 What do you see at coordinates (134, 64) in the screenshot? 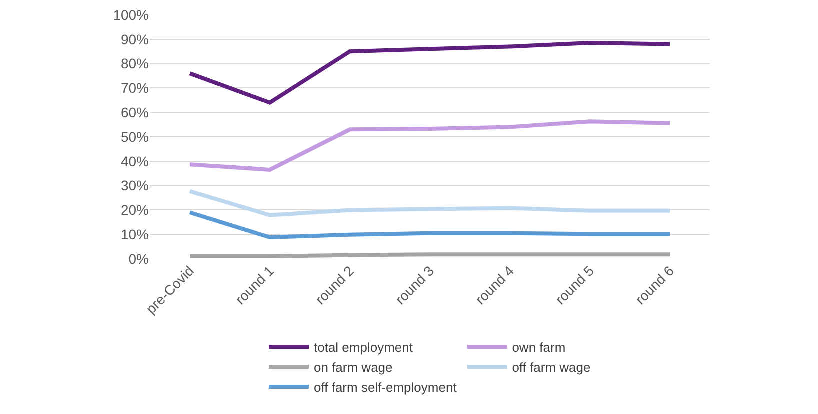
I see `y-tick-label: 80%` at bounding box center [134, 64].